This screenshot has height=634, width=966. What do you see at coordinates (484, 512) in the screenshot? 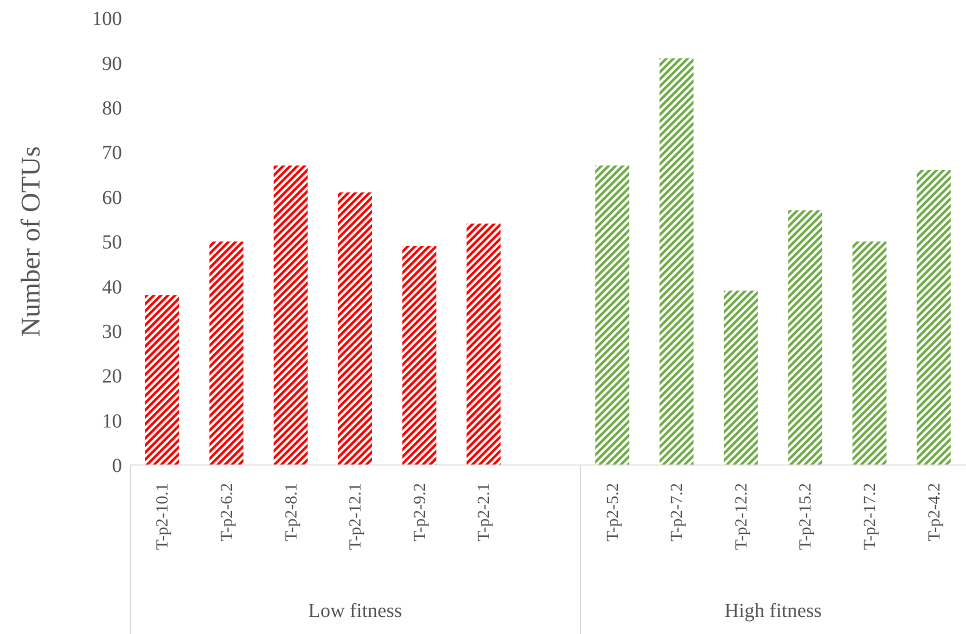
I see `x-tick-label: T-p2-2.1` at bounding box center [484, 512].